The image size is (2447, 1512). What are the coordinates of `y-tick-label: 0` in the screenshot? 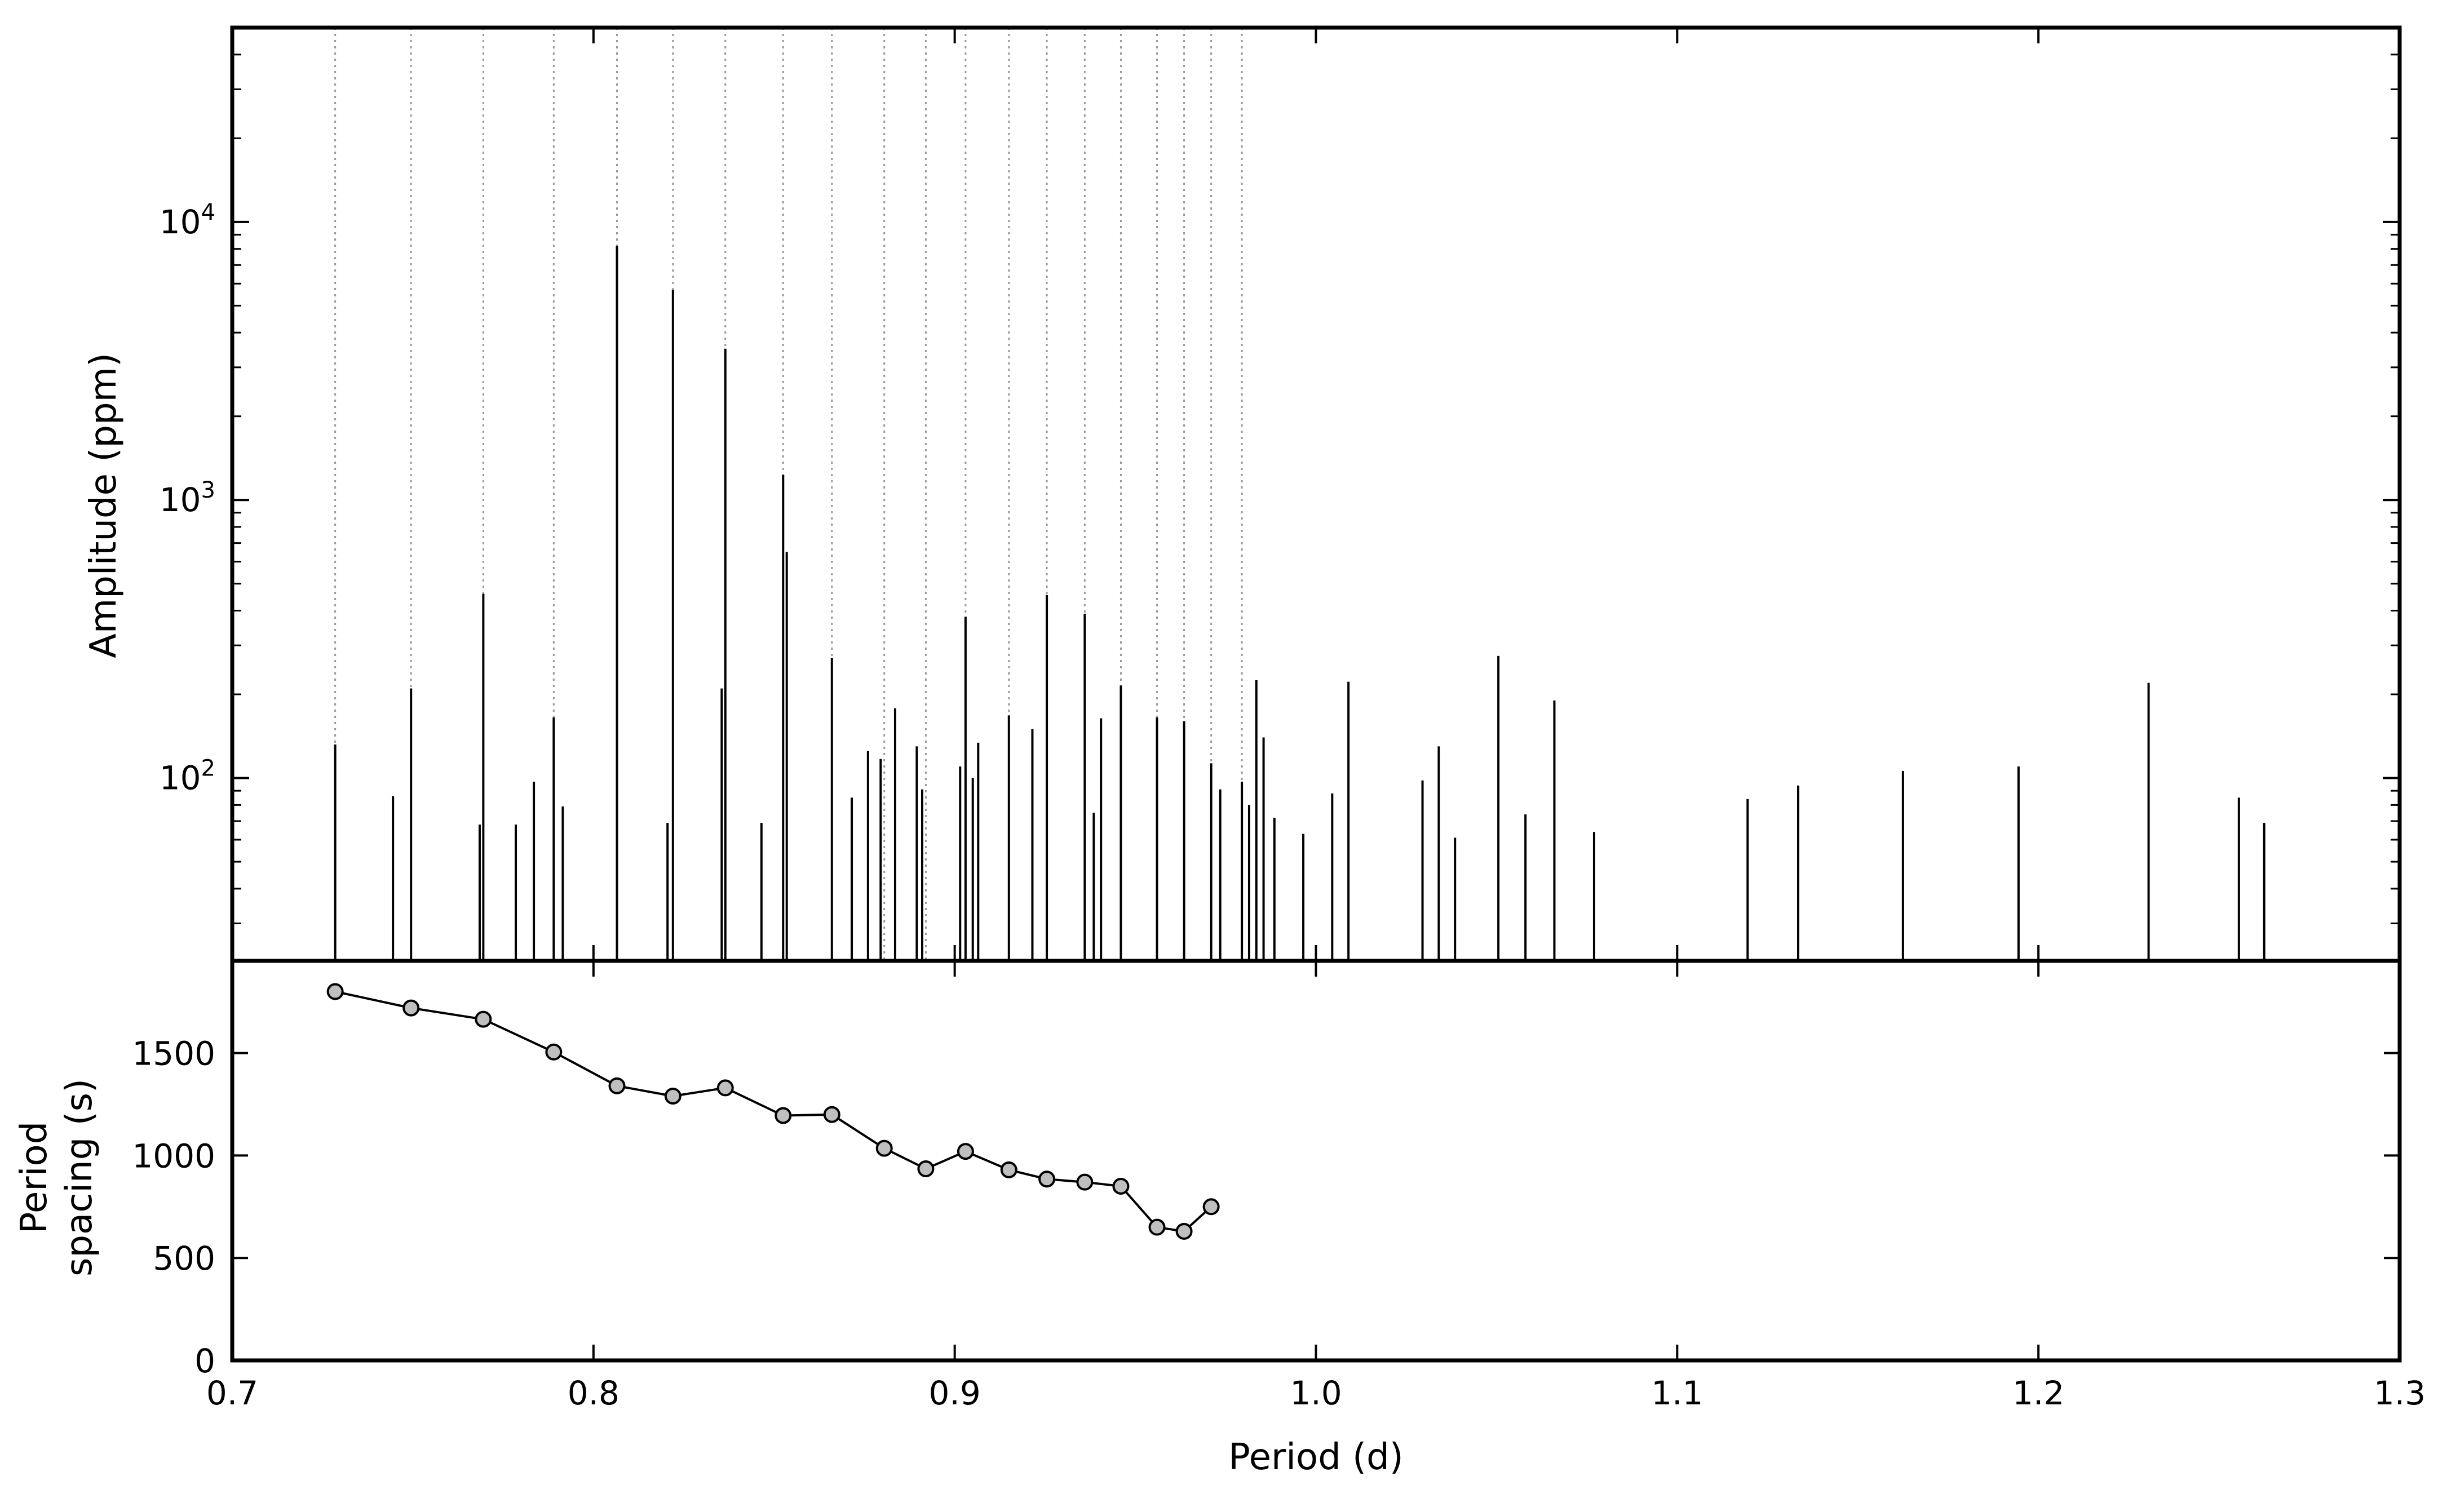 It's located at (205, 1361).